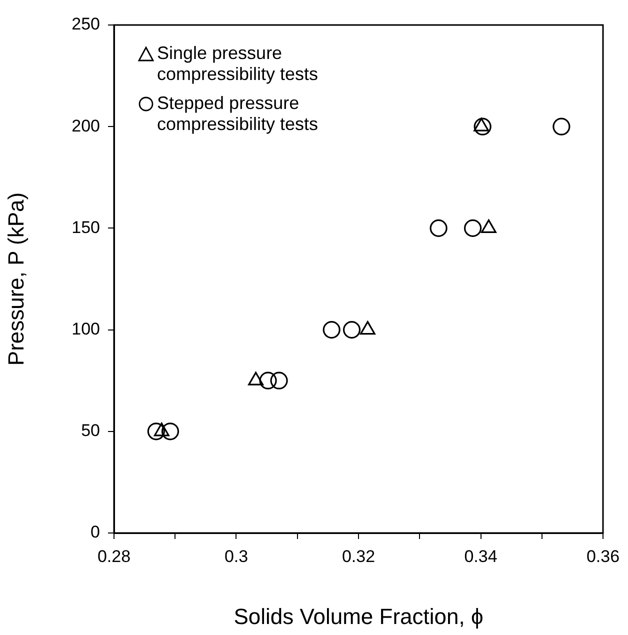 The width and height of the screenshot is (628, 635). Describe the element at coordinates (603, 556) in the screenshot. I see `x-tick-label: 0.36` at that location.